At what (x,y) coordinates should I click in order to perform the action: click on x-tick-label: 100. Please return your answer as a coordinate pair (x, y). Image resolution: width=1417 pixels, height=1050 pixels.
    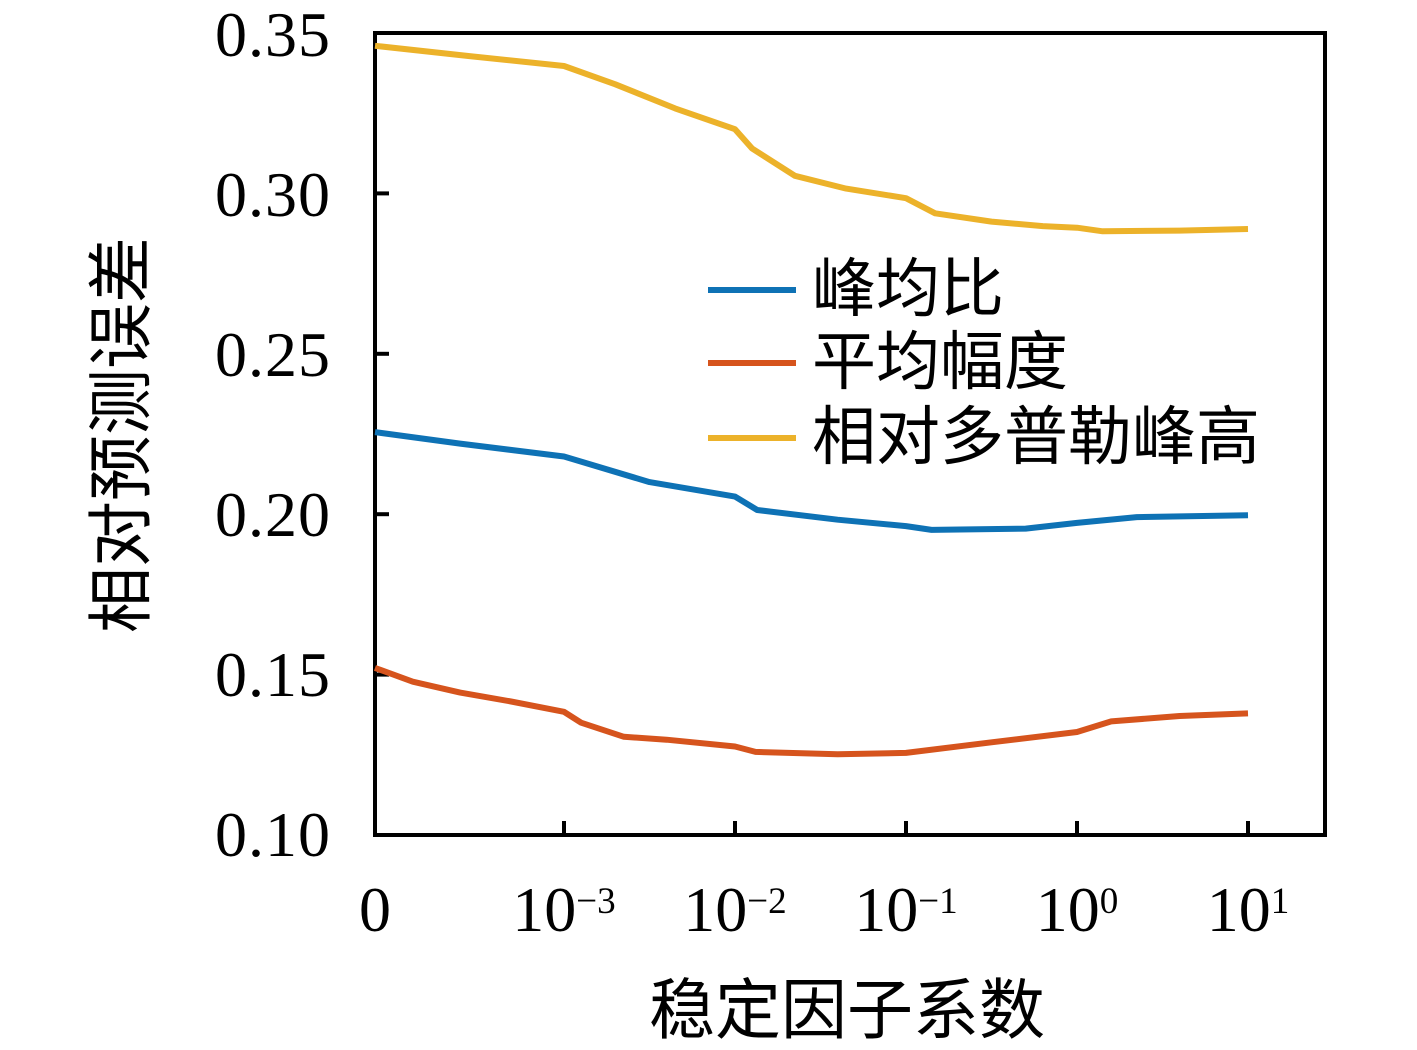
    Looking at the image, I should click on (1077, 910).